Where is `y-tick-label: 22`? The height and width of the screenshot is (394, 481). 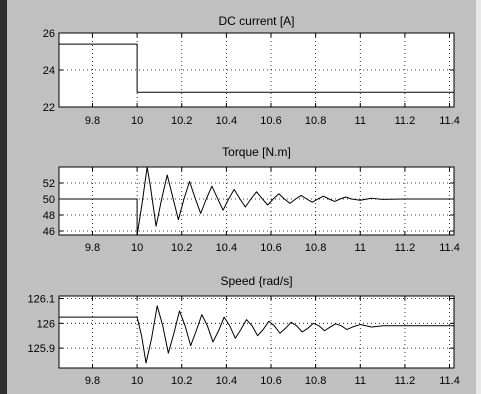
y-tick-label: 22 is located at coordinates (49, 108).